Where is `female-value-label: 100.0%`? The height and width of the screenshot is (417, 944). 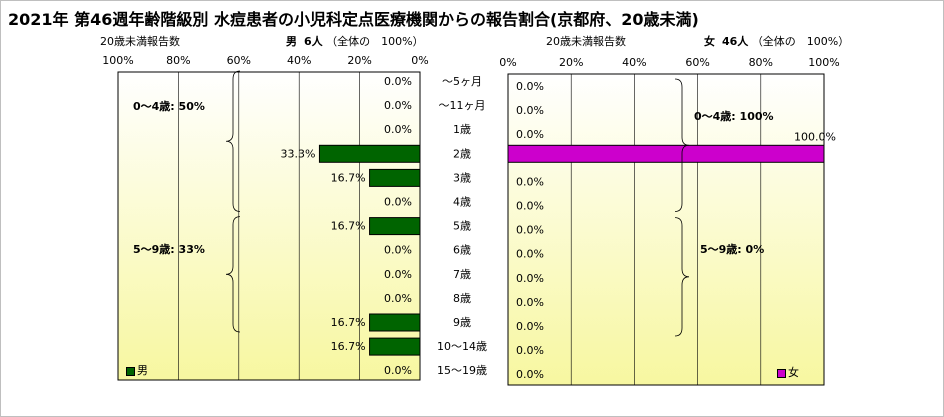
female-value-label: 100.0% is located at coordinates (815, 136).